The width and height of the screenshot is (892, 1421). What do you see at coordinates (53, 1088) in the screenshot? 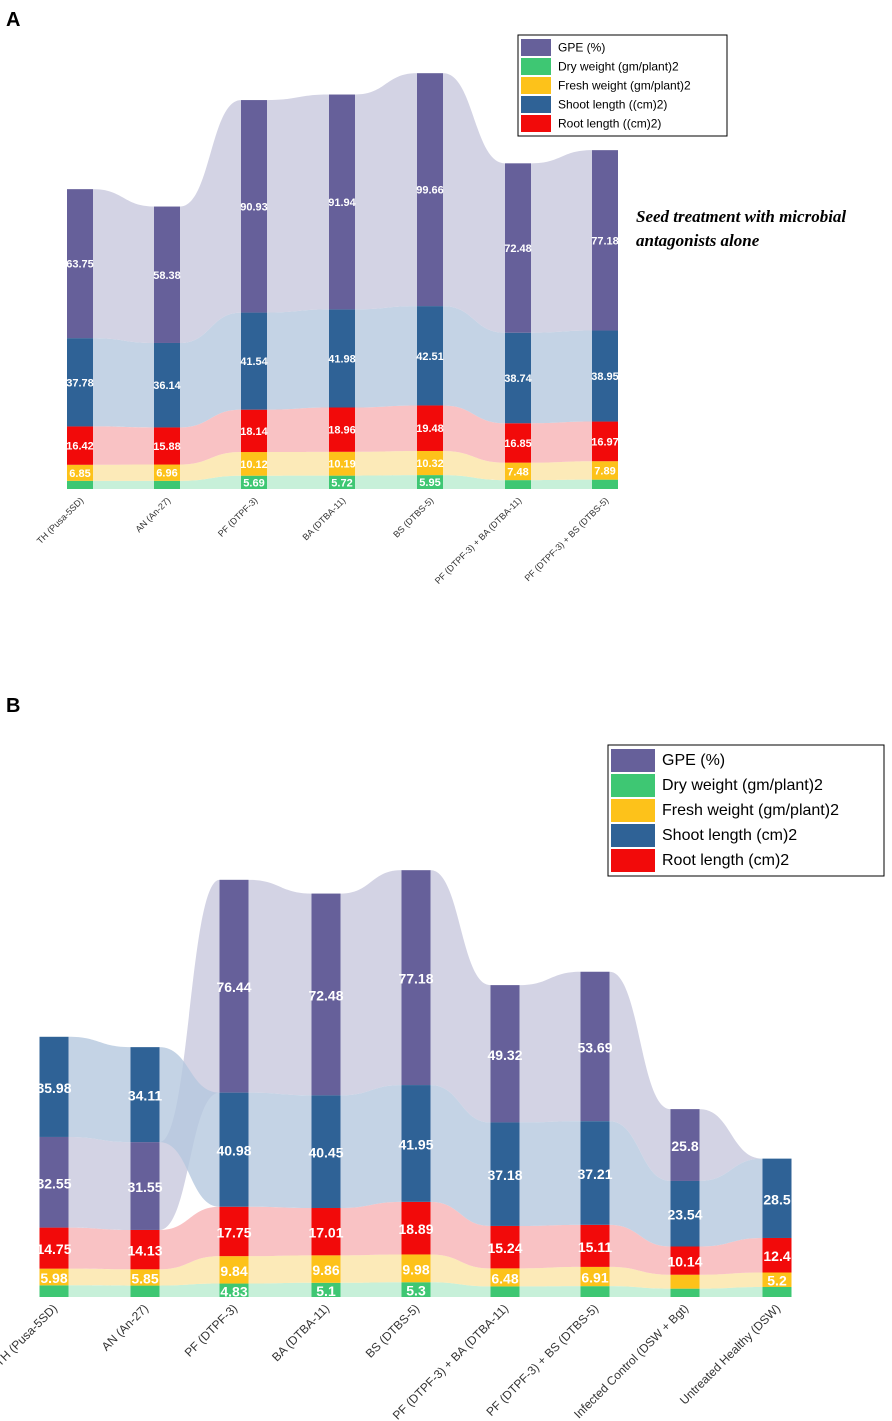
I see `value-label: 35.98` at bounding box center [53, 1088].